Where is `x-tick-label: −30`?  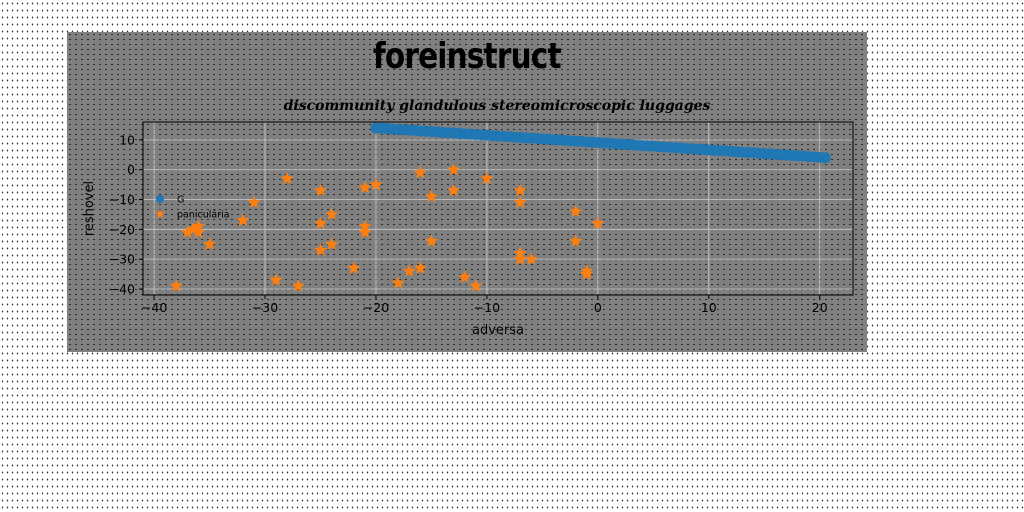
x-tick-label: −30 is located at coordinates (265, 307).